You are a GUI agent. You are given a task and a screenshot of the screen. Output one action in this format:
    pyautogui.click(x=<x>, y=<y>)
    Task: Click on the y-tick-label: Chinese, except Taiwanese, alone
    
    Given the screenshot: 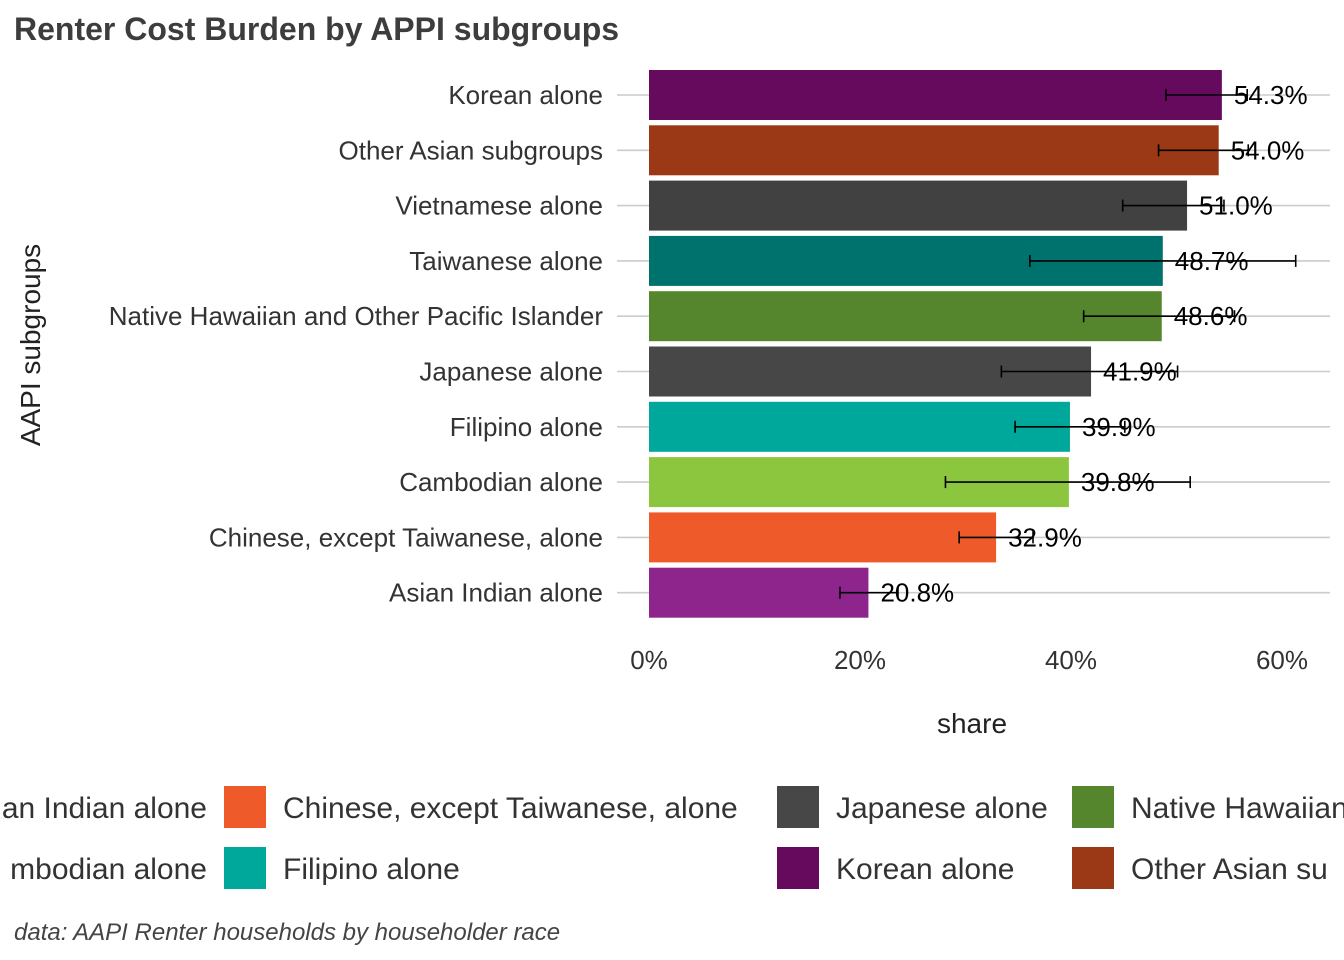 What is the action you would take?
    pyautogui.click(x=406, y=537)
    